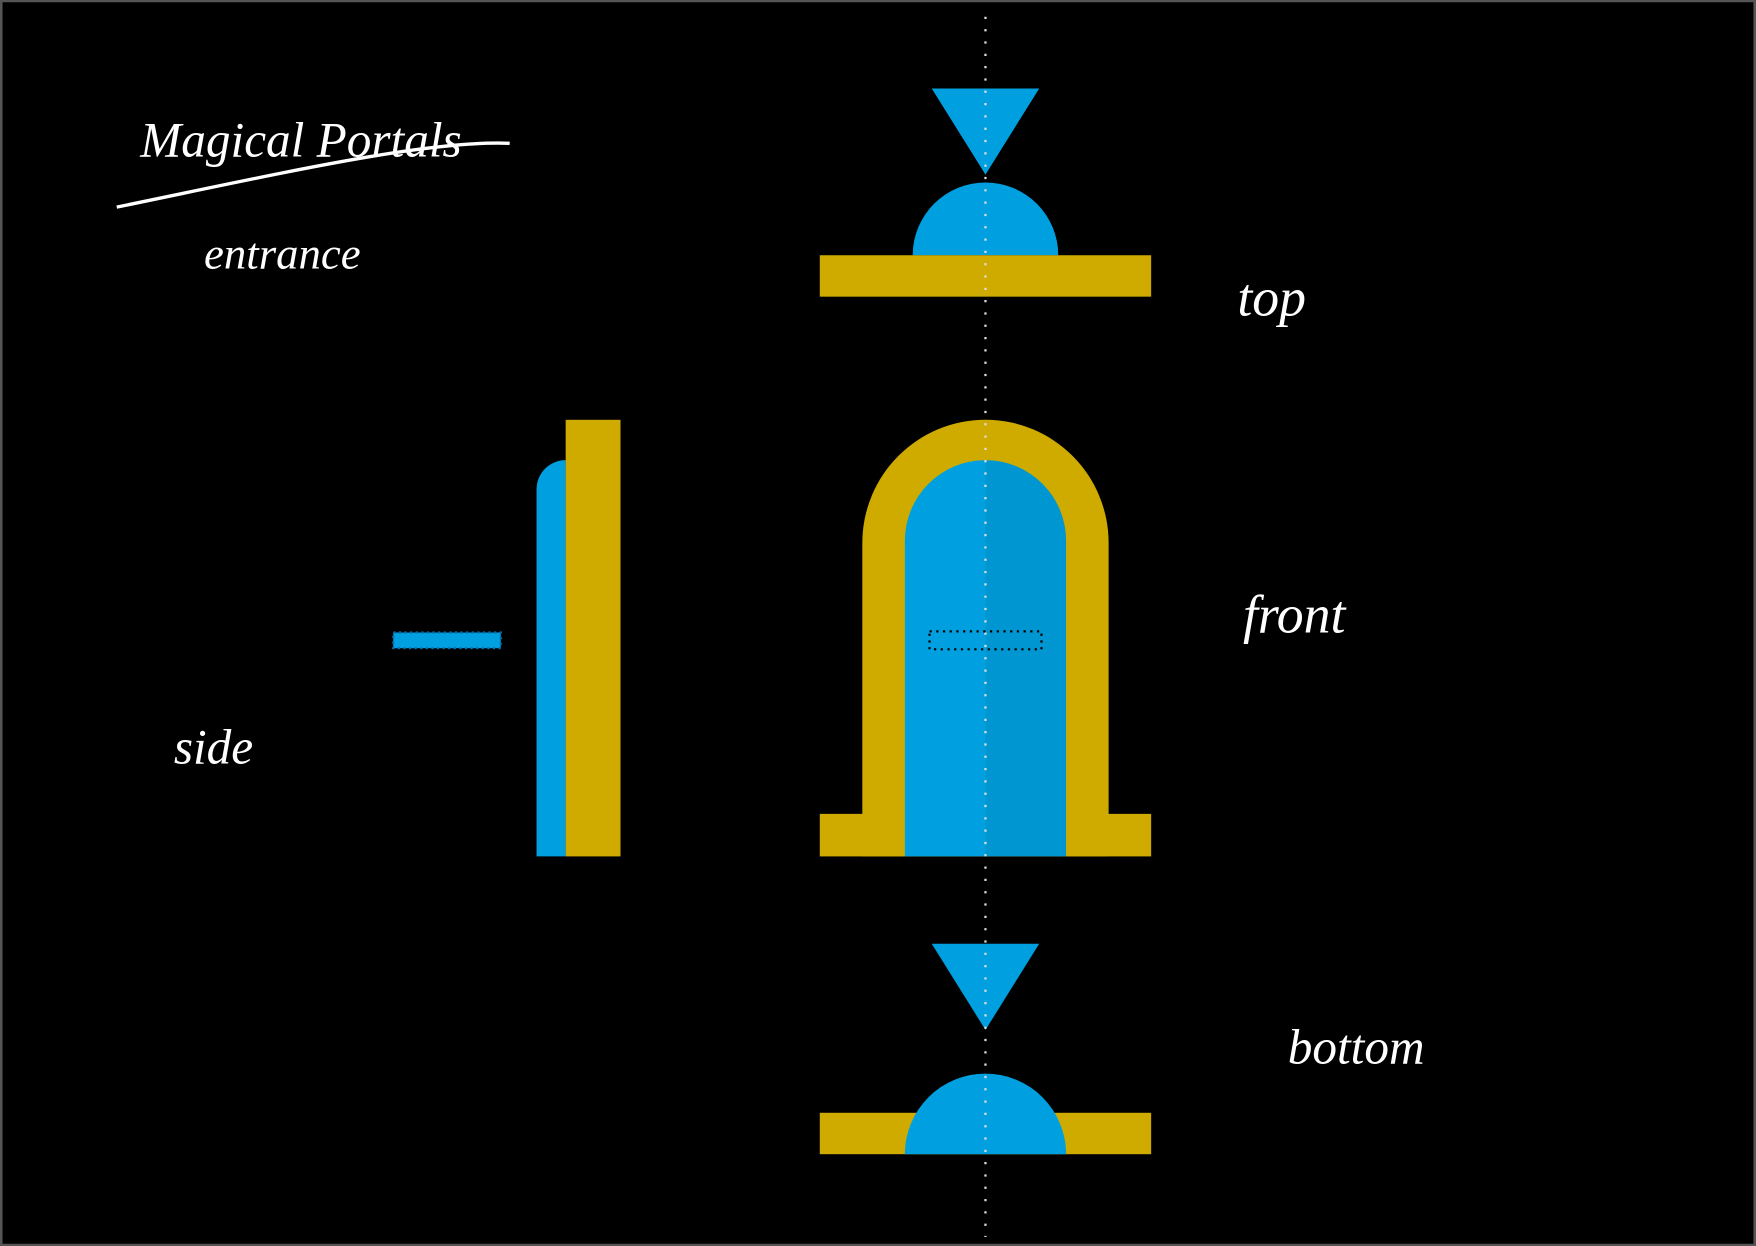 Image resolution: width=1756 pixels, height=1246 pixels. Describe the element at coordinates (985, 219) in the screenshot. I see `top-portal` at that location.